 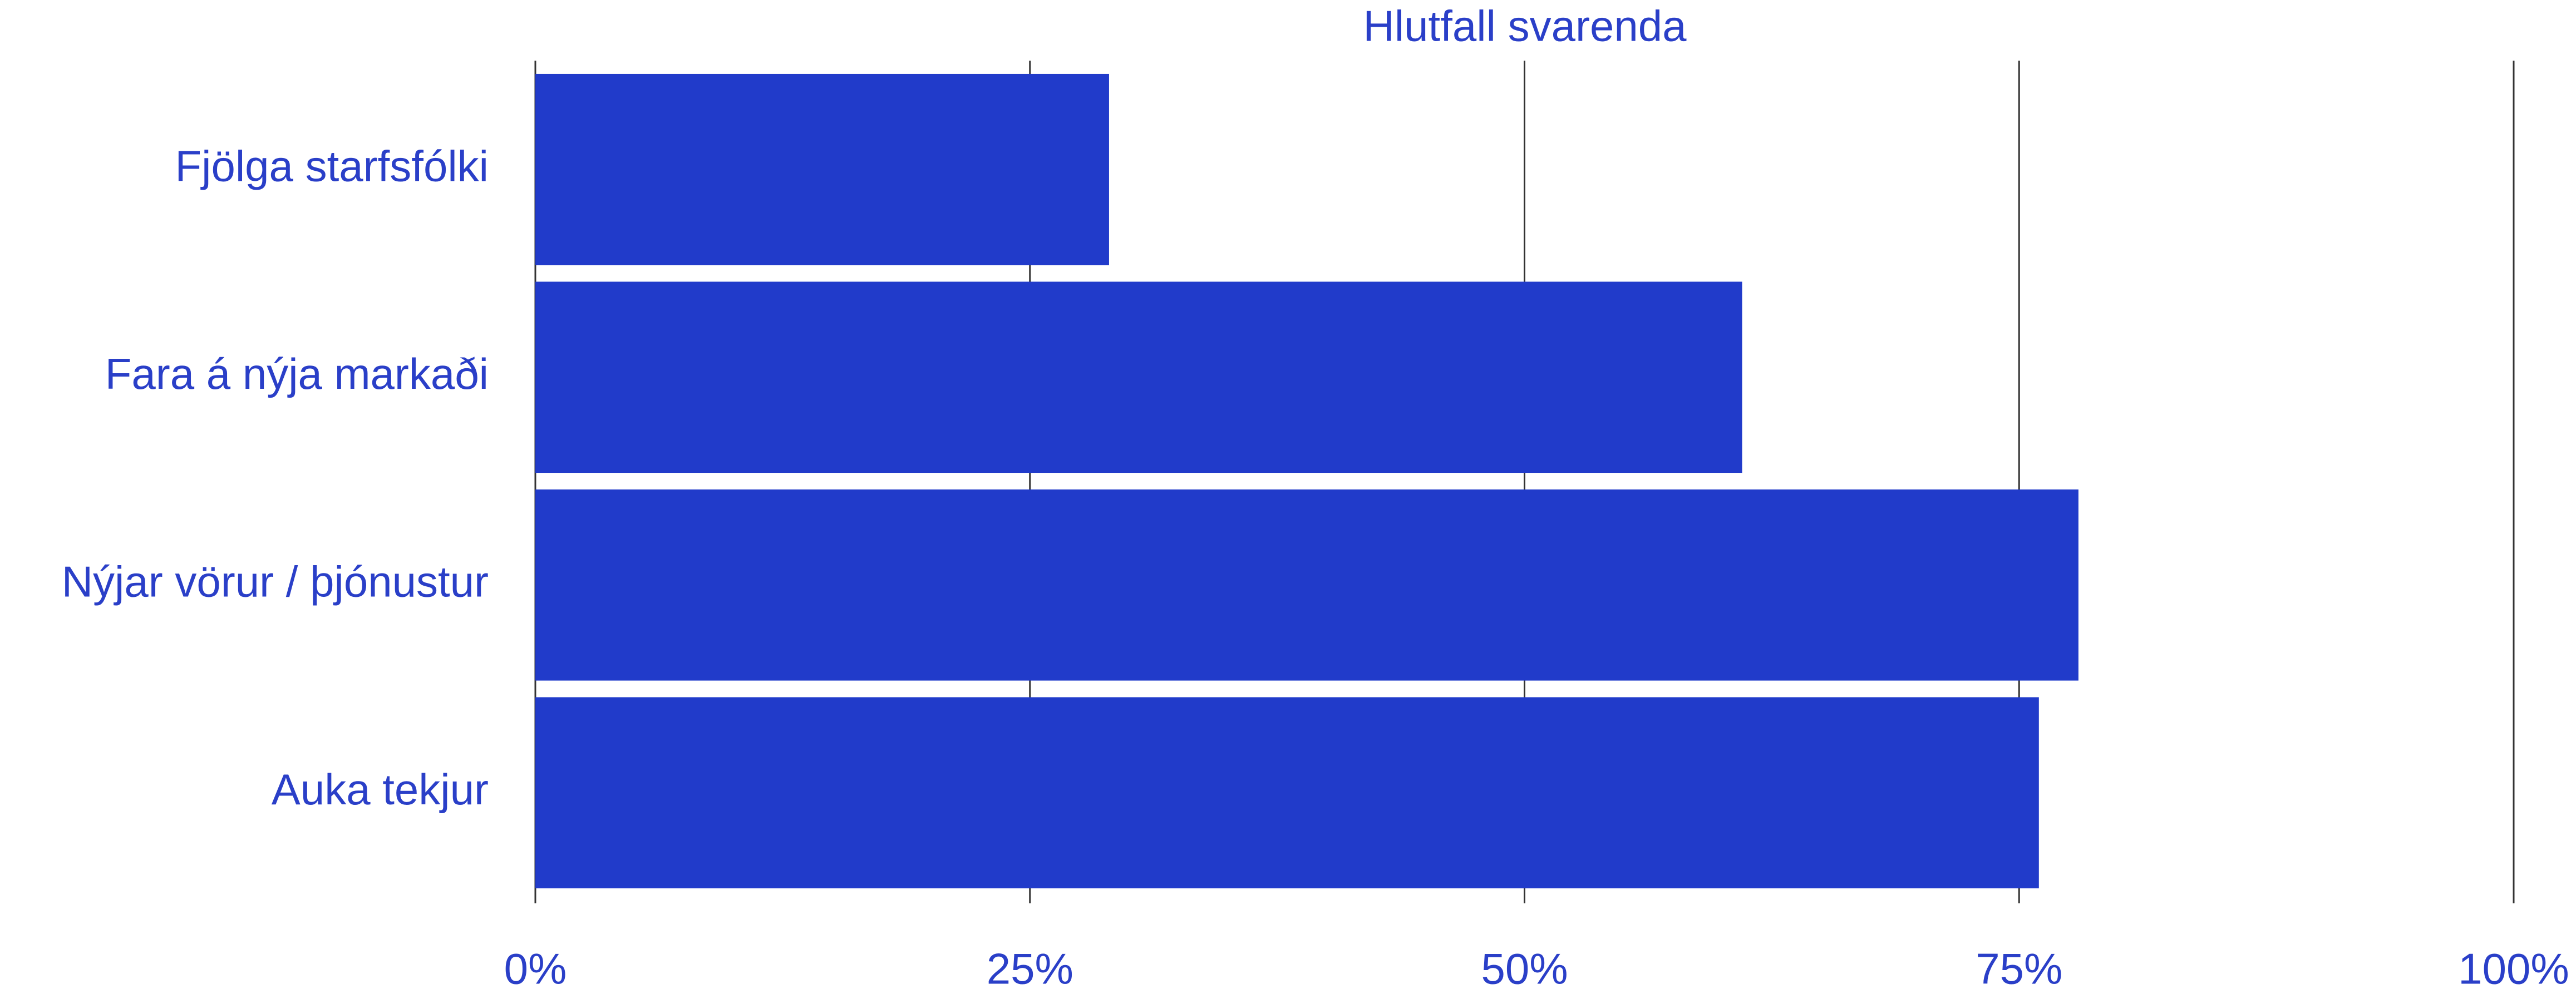 What do you see at coordinates (380, 790) in the screenshot?
I see `y-tick-label: Auka tekjur` at bounding box center [380, 790].